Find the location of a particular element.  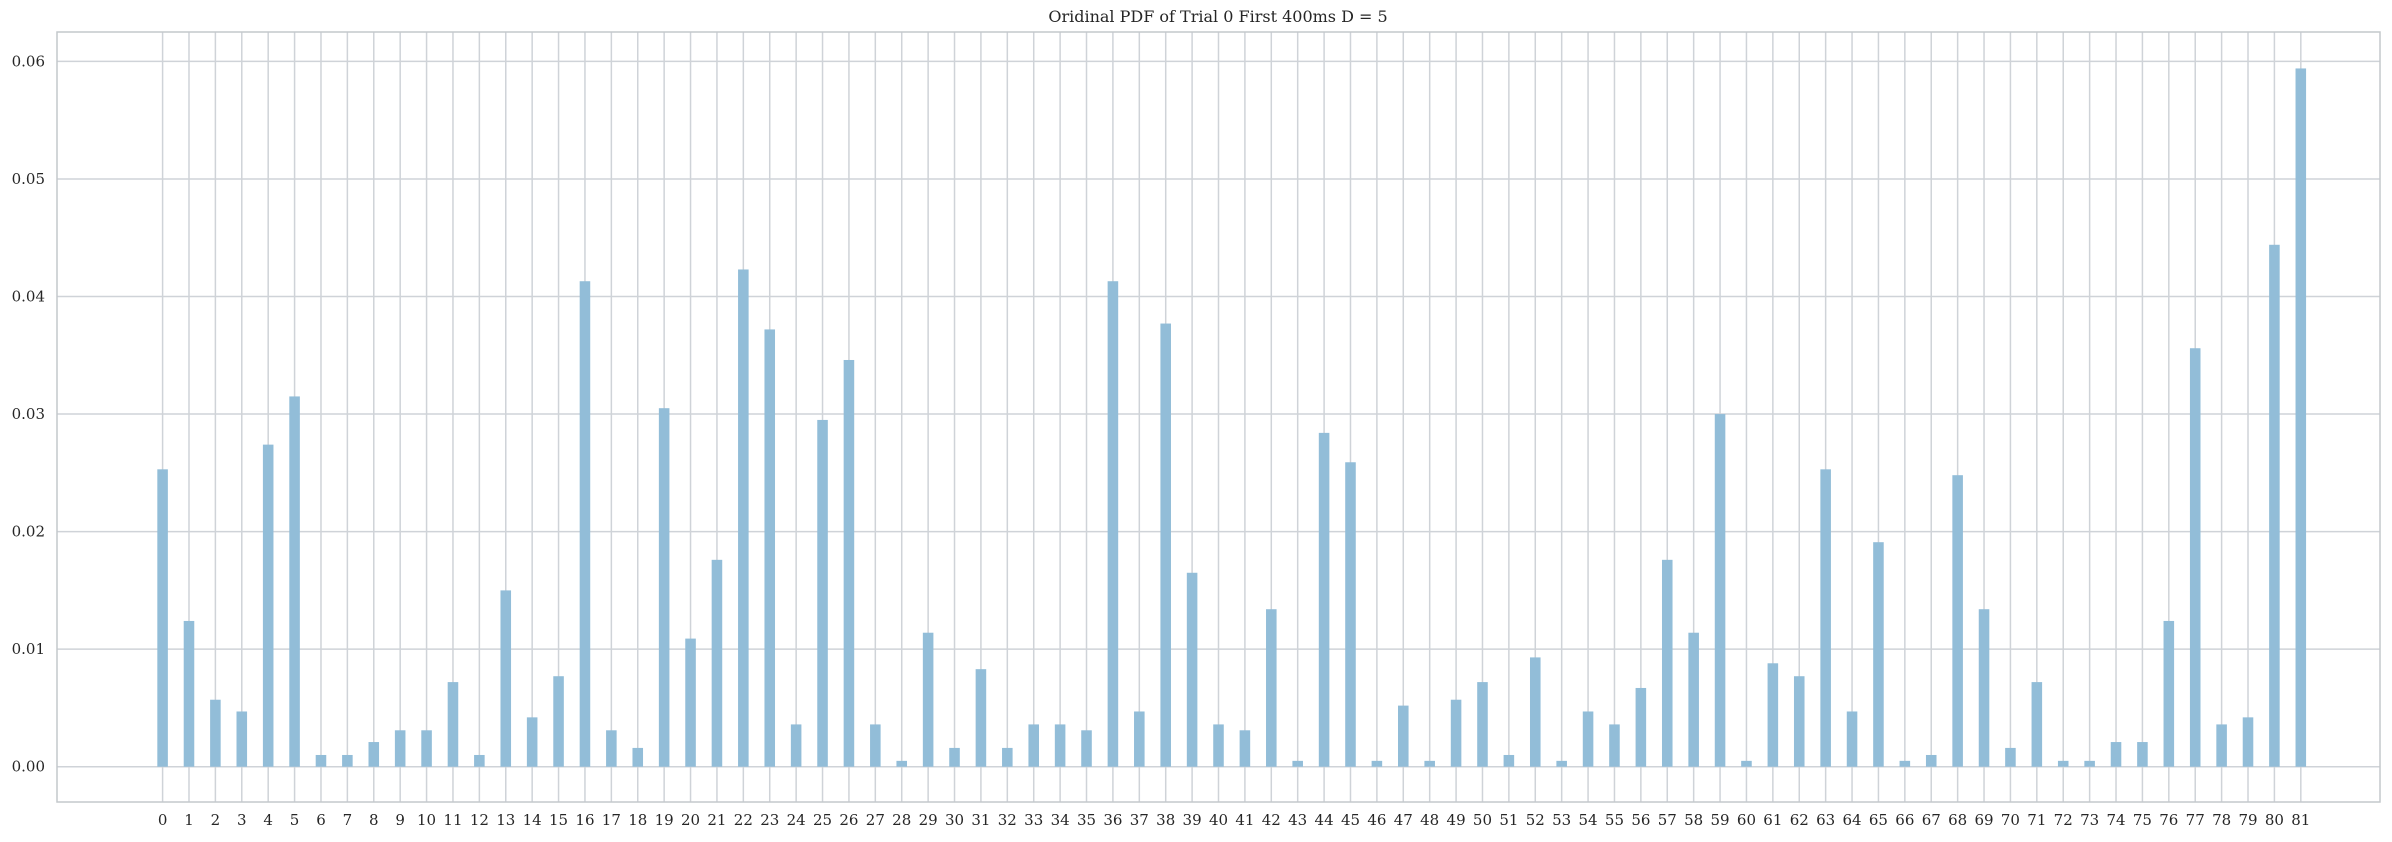

y-axis-ticks: 0.00 0.01 0.02 0.03 0.04 0.05 0.06 is located at coordinates (28, 413).